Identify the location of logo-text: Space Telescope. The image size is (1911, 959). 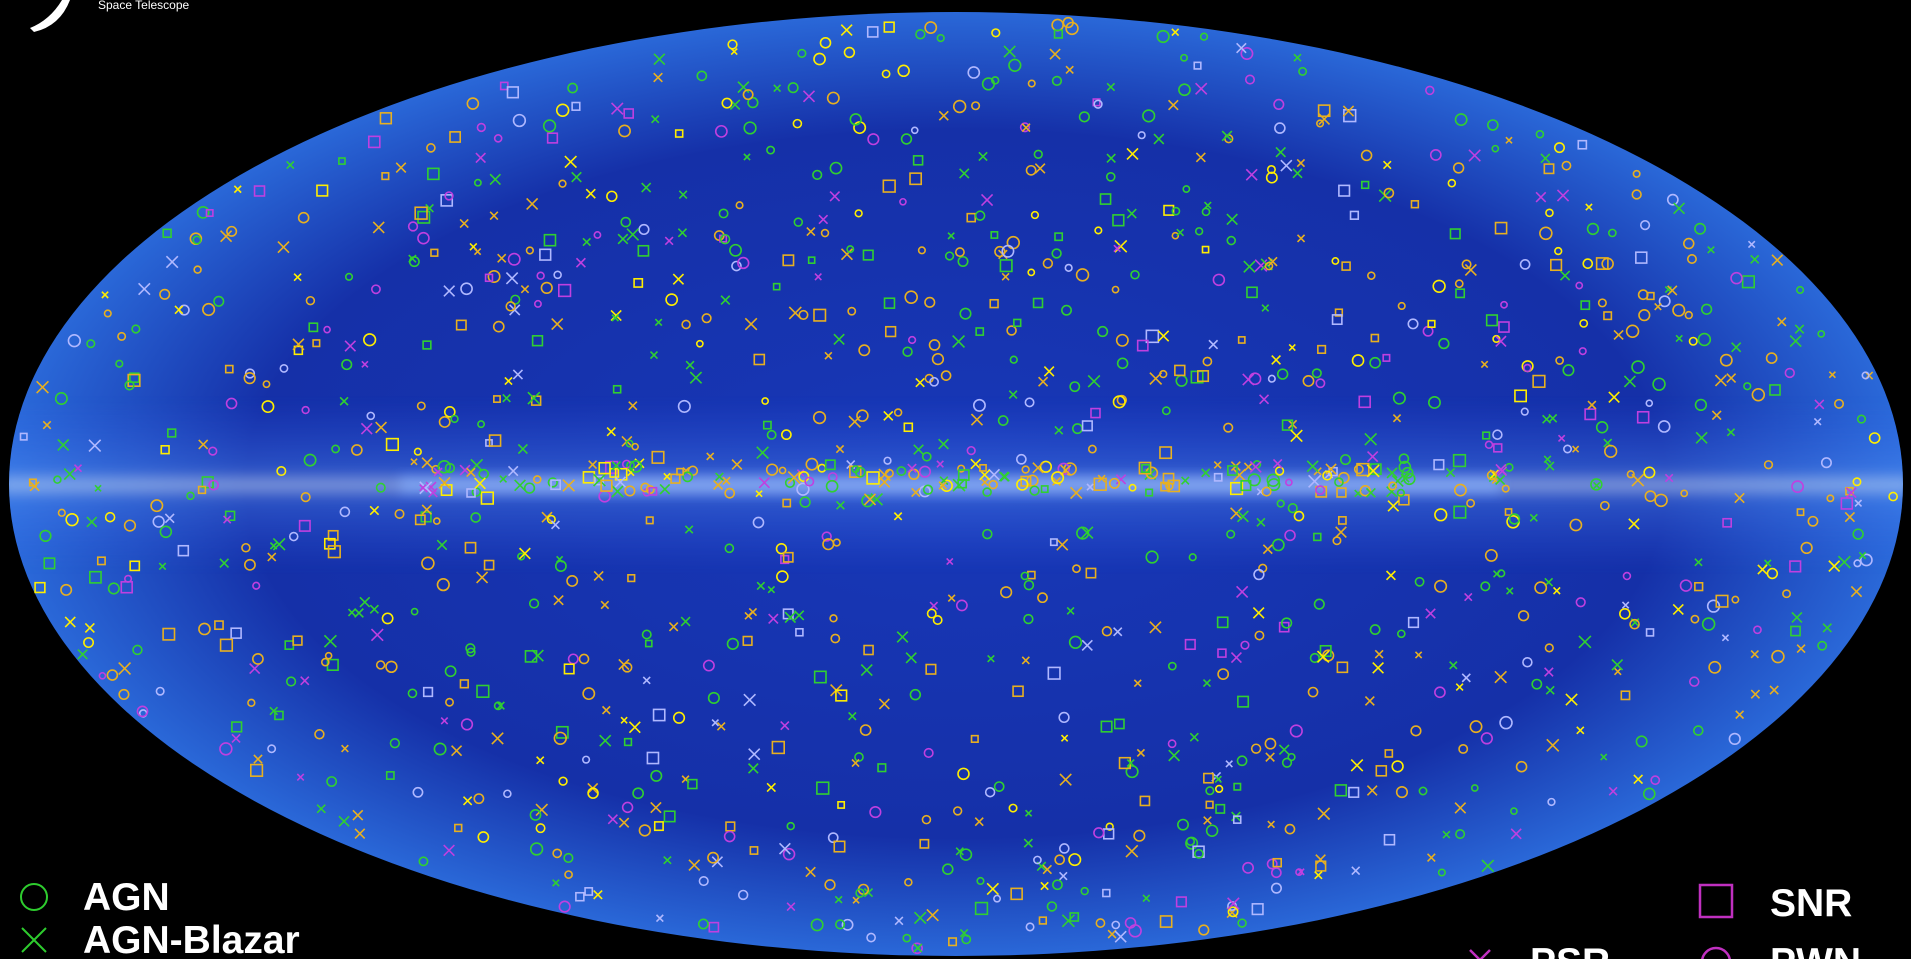
(144, 6).